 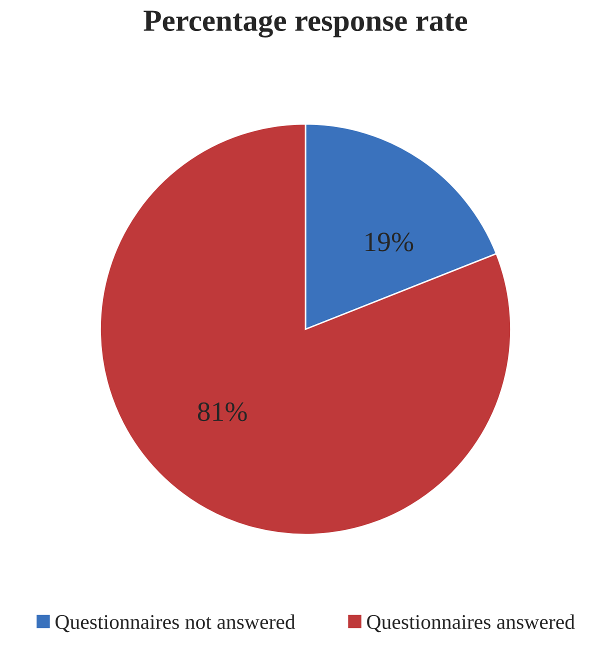 I want to click on data-label: 81%, so click(x=222, y=412).